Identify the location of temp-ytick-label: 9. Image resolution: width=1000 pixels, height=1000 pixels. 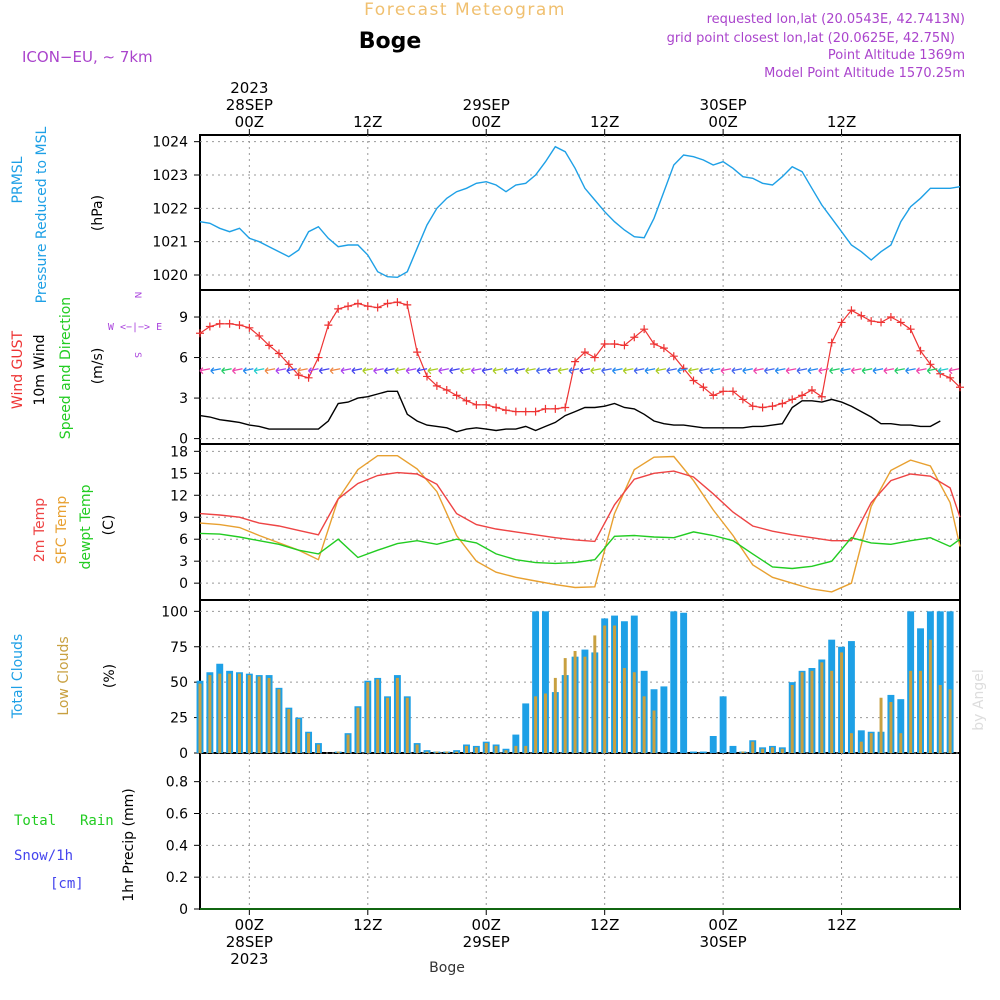
(183, 518).